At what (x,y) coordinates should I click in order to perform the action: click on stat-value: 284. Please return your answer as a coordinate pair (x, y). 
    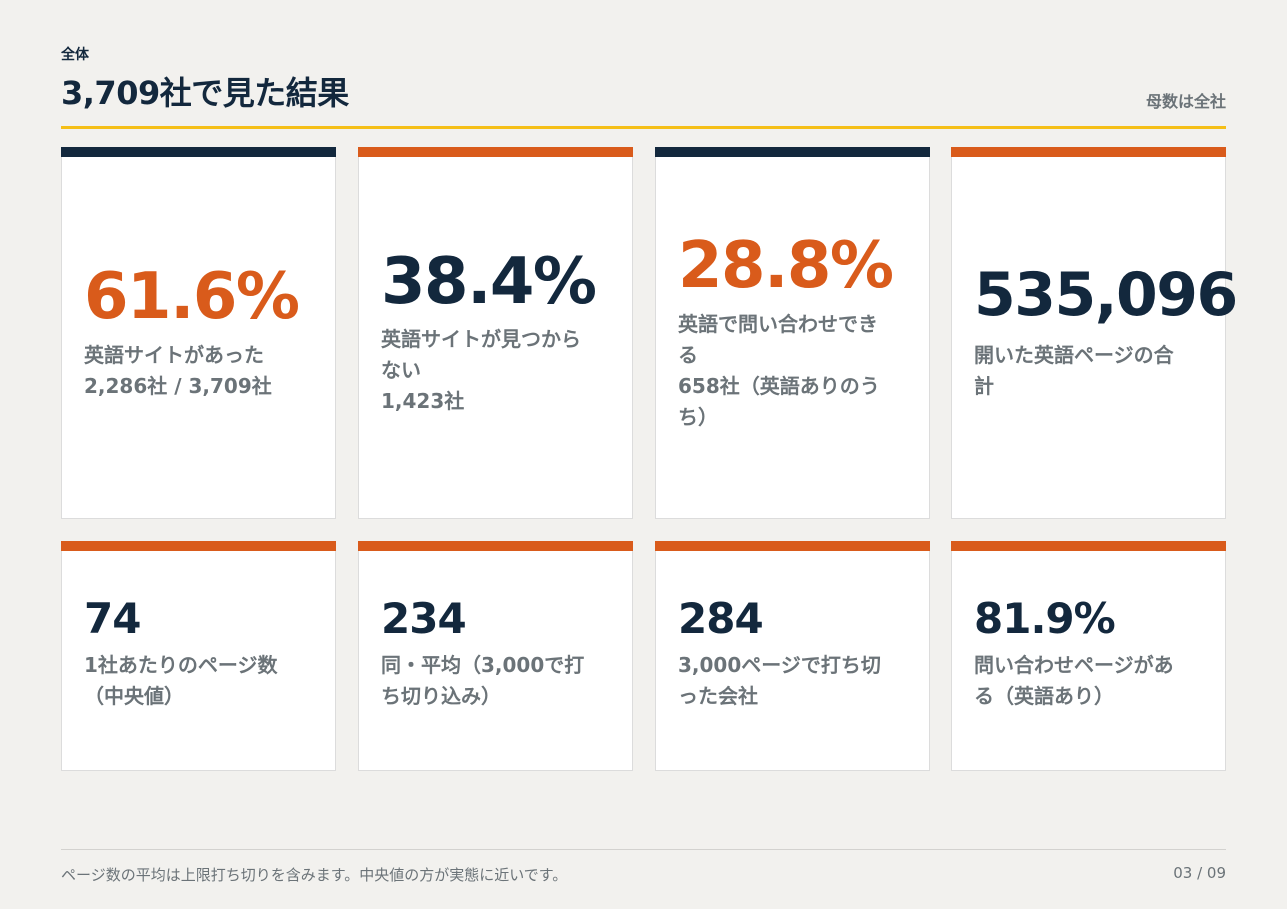
    Looking at the image, I should click on (721, 618).